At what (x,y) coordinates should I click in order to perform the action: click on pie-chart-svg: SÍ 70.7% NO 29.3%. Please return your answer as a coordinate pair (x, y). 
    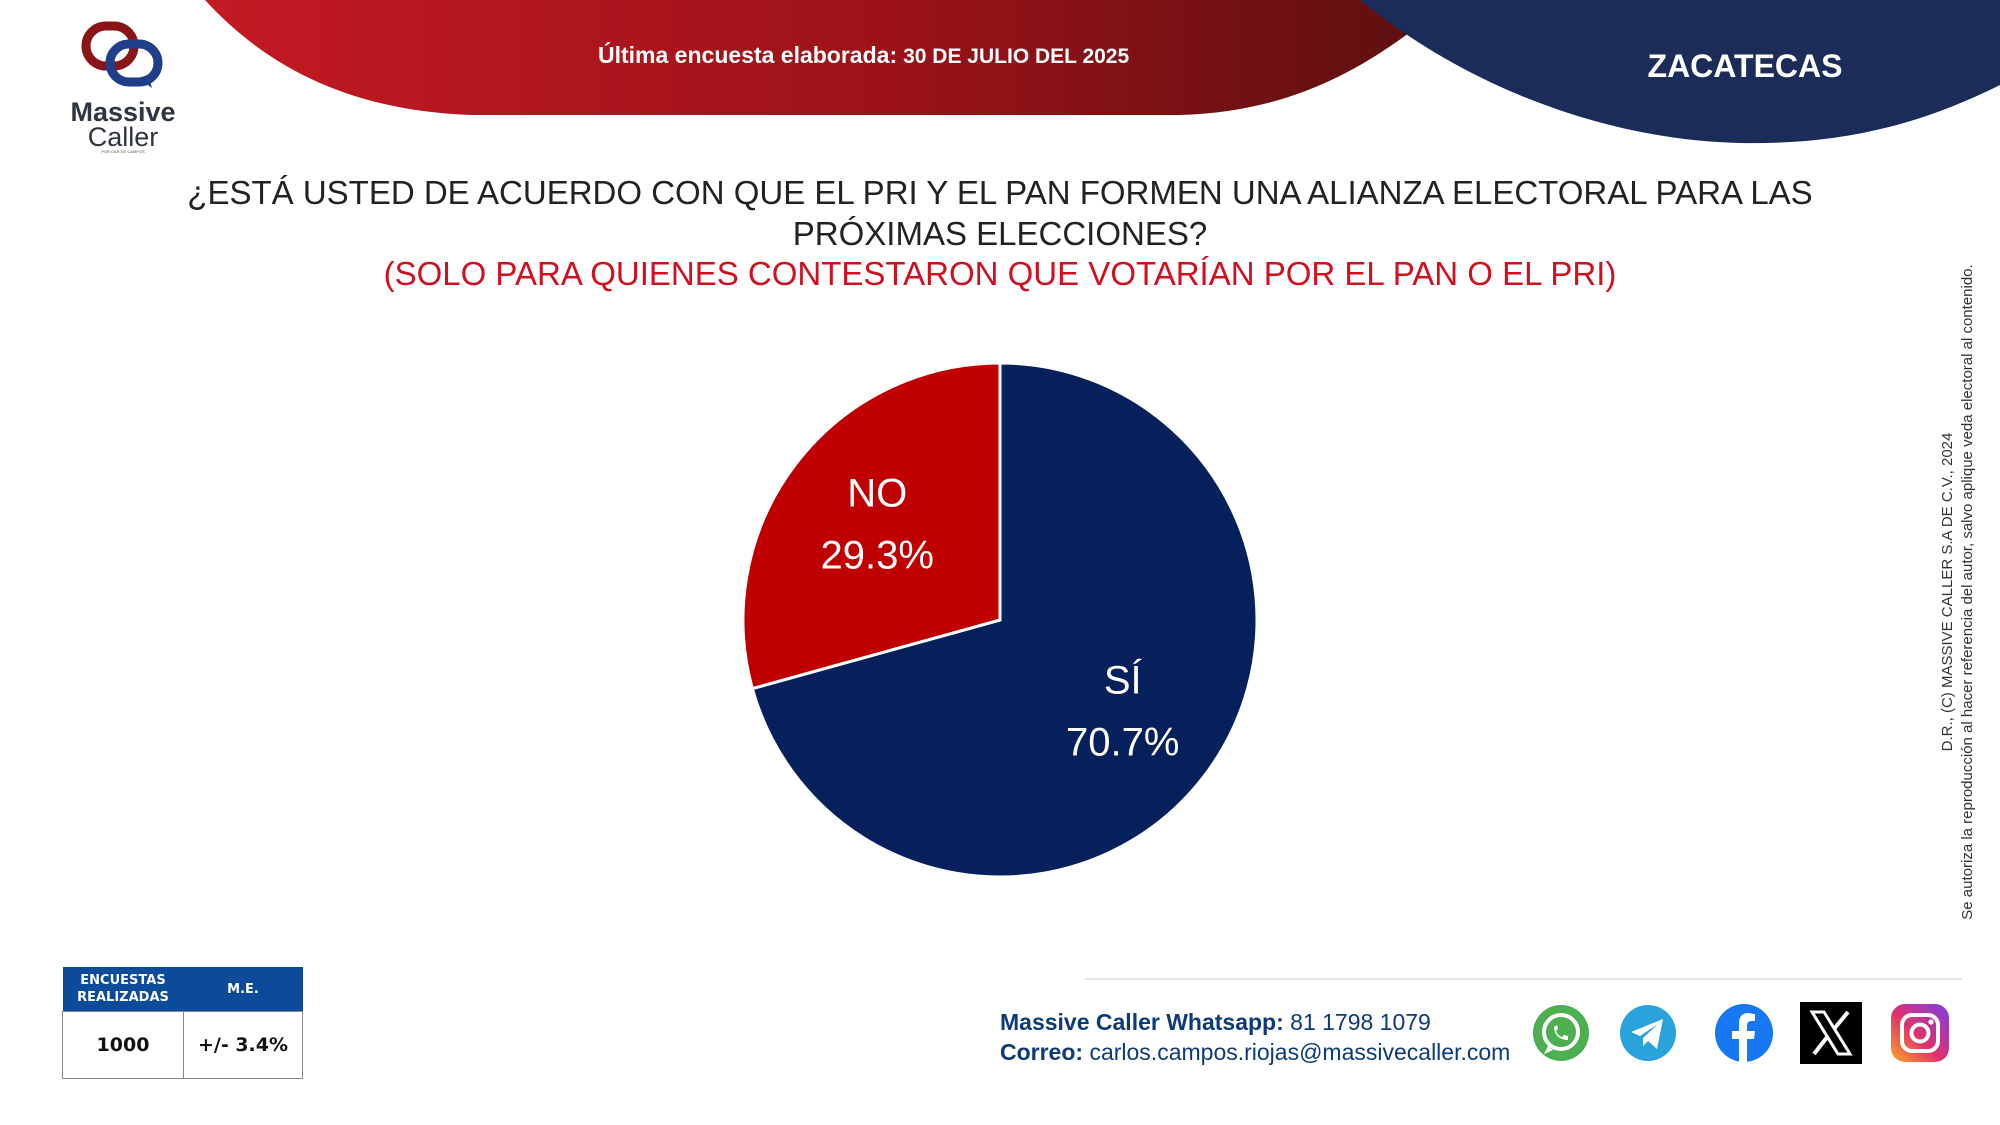
    Looking at the image, I should click on (1000, 620).